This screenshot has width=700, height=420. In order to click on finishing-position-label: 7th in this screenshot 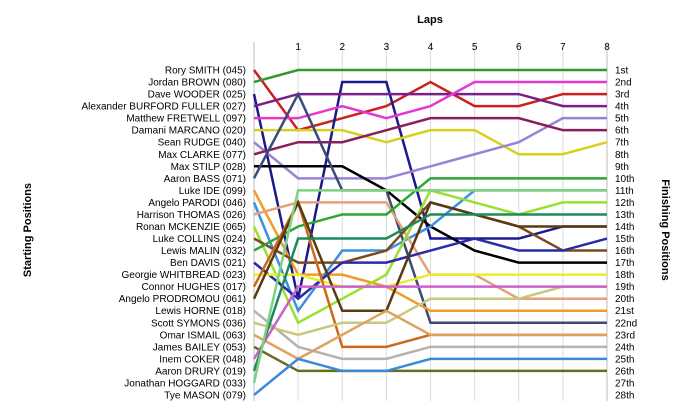, I will do `click(622, 143)`.